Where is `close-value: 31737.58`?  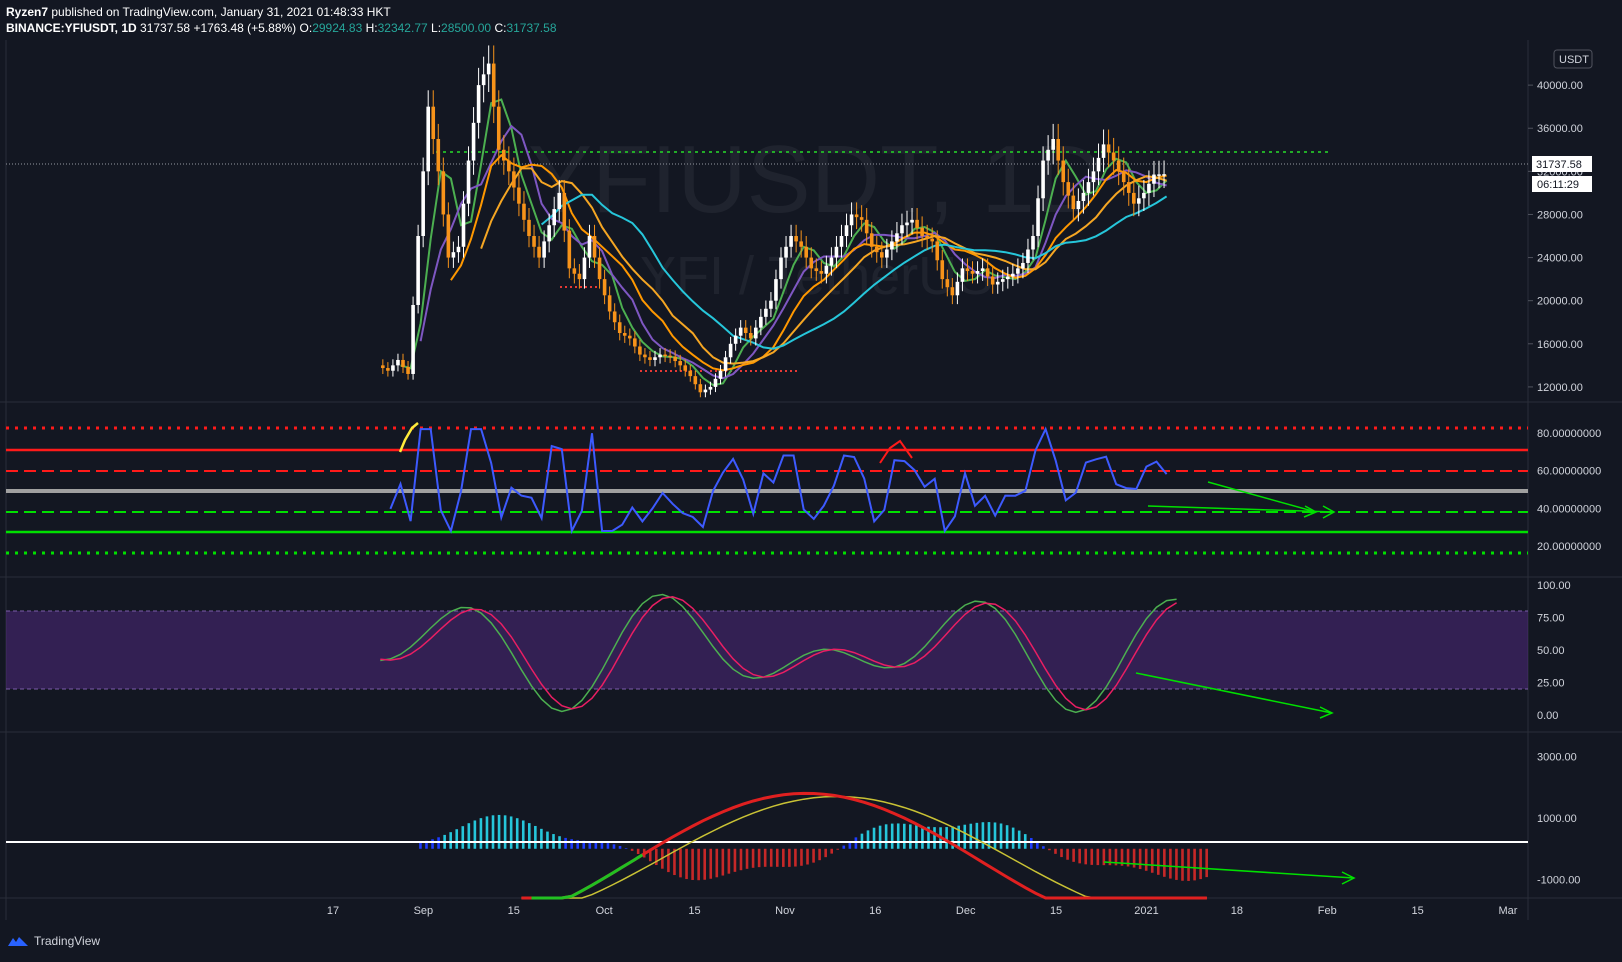
close-value: 31737.58 is located at coordinates (531, 28).